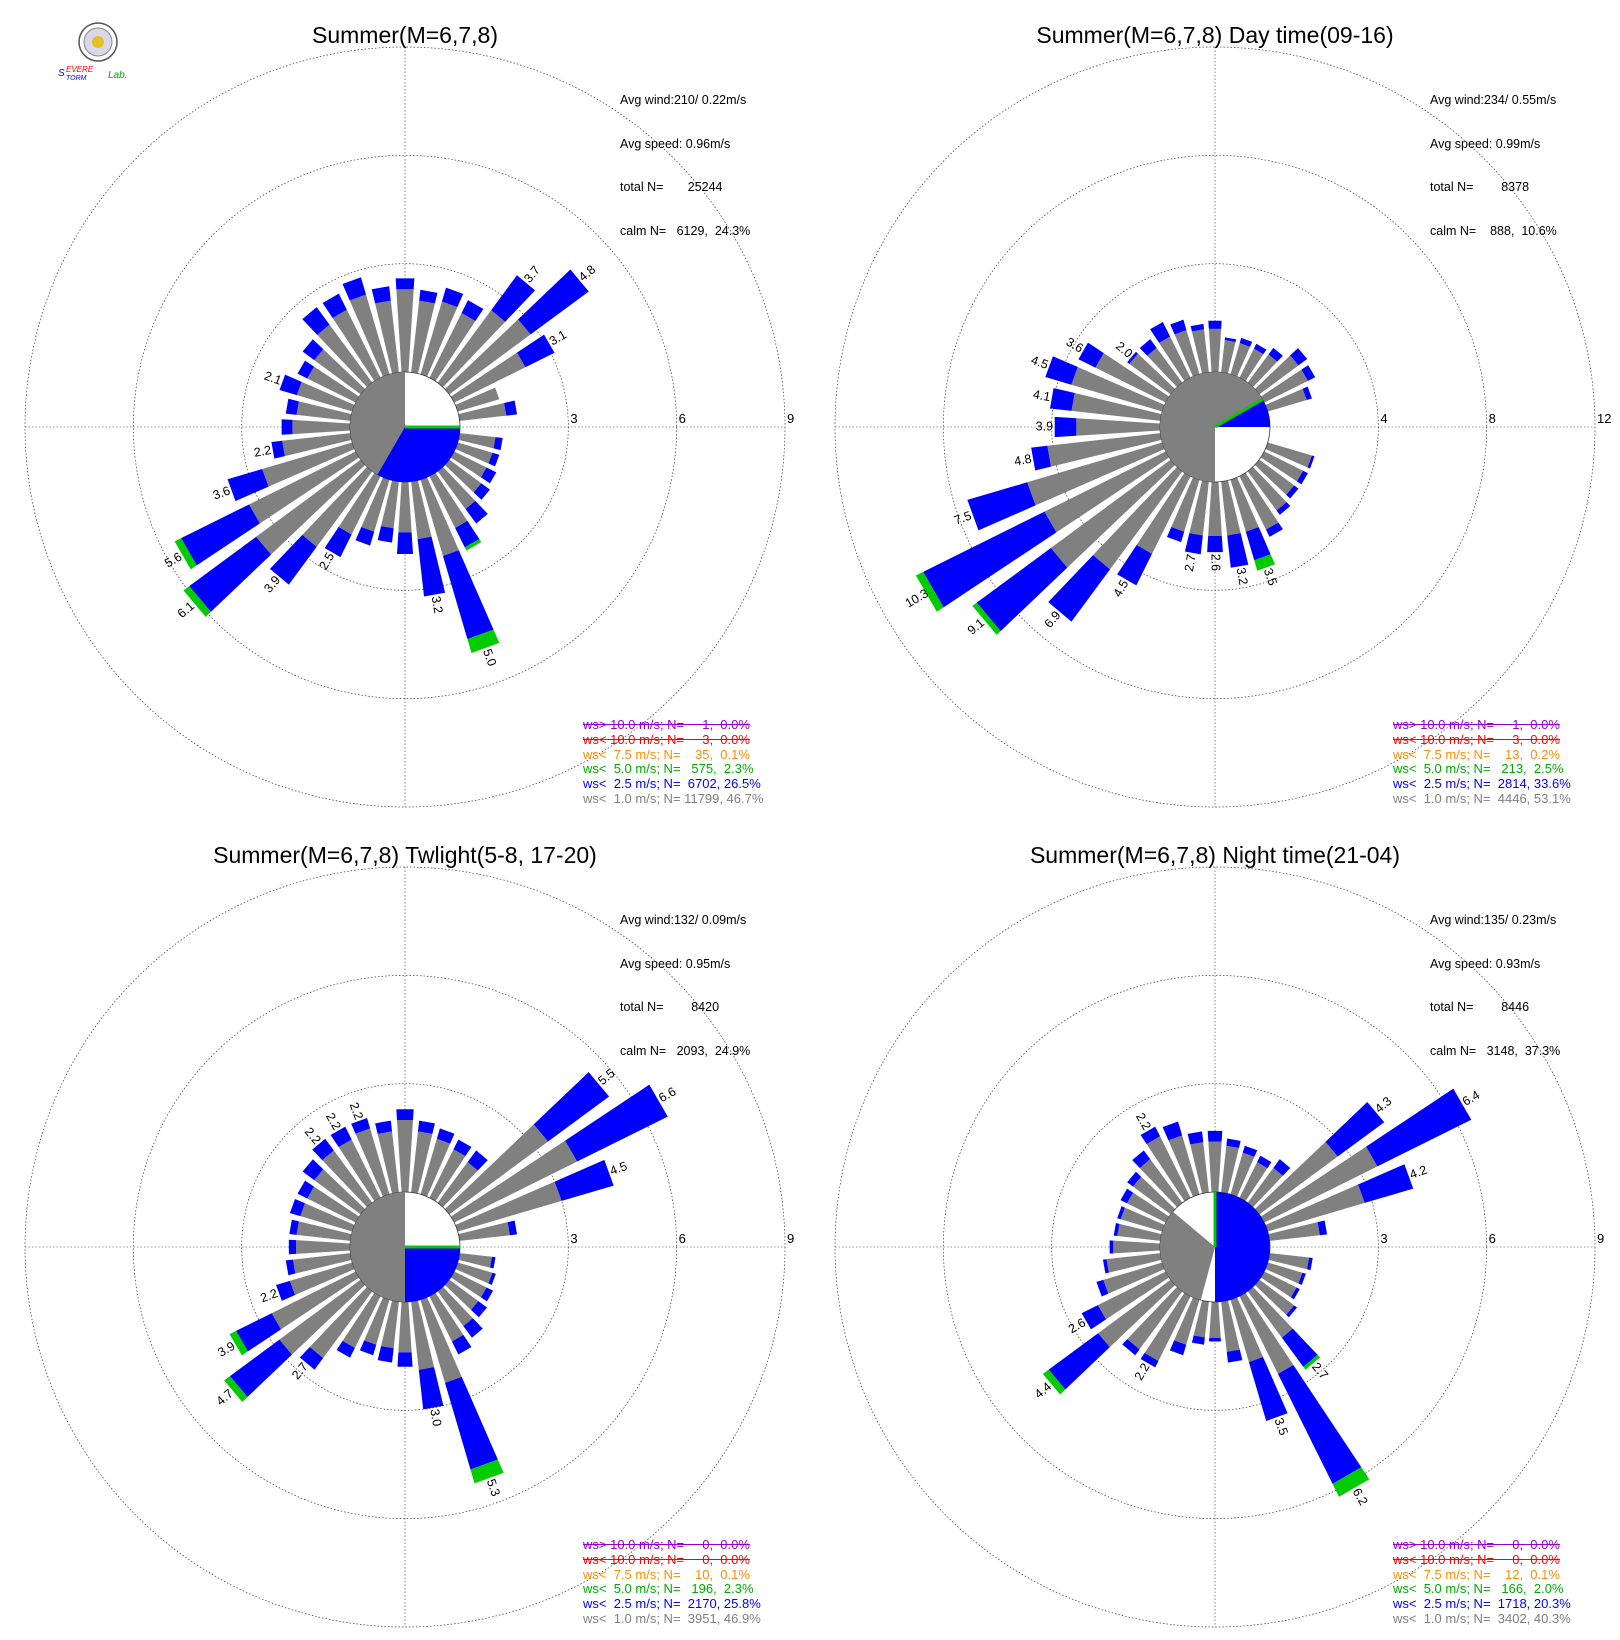 This screenshot has width=1620, height=1640. Describe the element at coordinates (1418, 1172) in the screenshot. I see `bar-value-label: 4.2` at that location.